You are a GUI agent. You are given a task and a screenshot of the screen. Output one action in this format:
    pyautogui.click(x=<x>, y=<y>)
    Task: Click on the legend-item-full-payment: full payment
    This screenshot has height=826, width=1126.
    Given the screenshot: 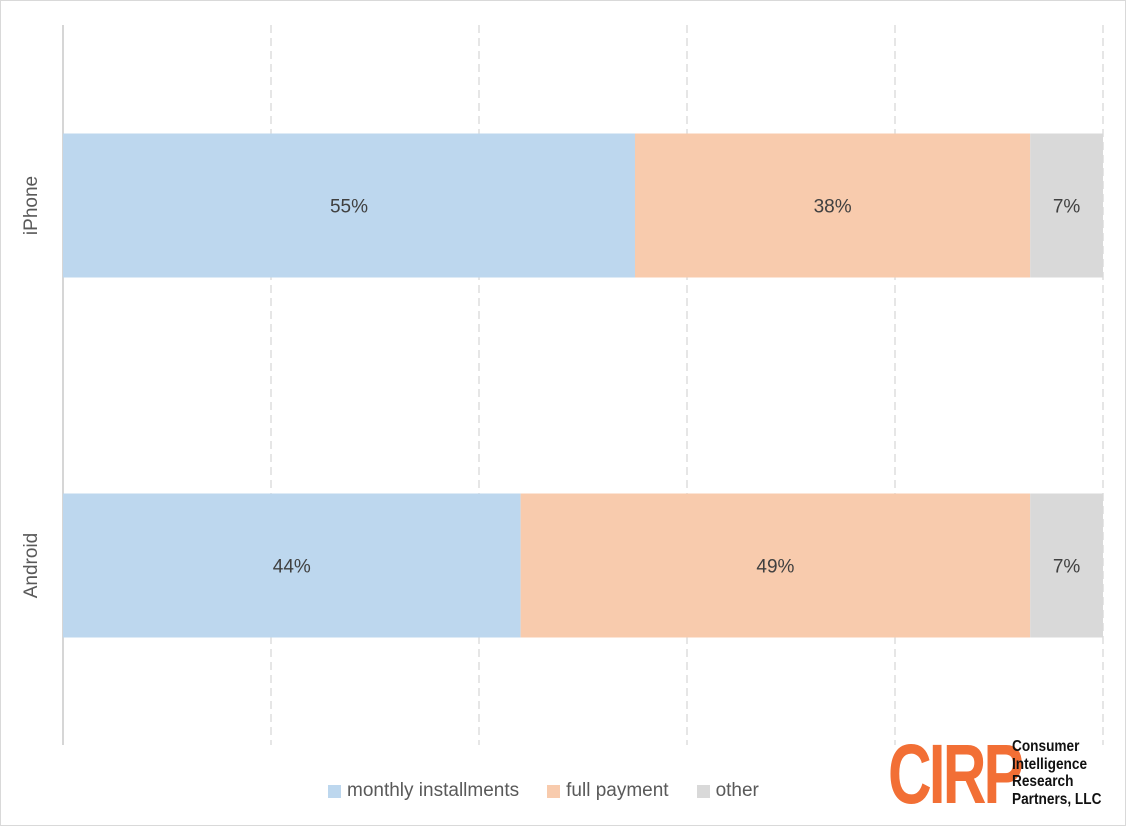 What is the action you would take?
    pyautogui.click(x=608, y=791)
    